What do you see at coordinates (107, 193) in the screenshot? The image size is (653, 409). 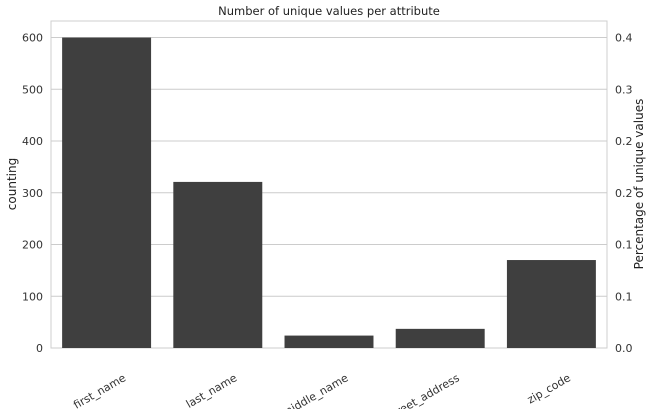 I see `bar-first-name` at bounding box center [107, 193].